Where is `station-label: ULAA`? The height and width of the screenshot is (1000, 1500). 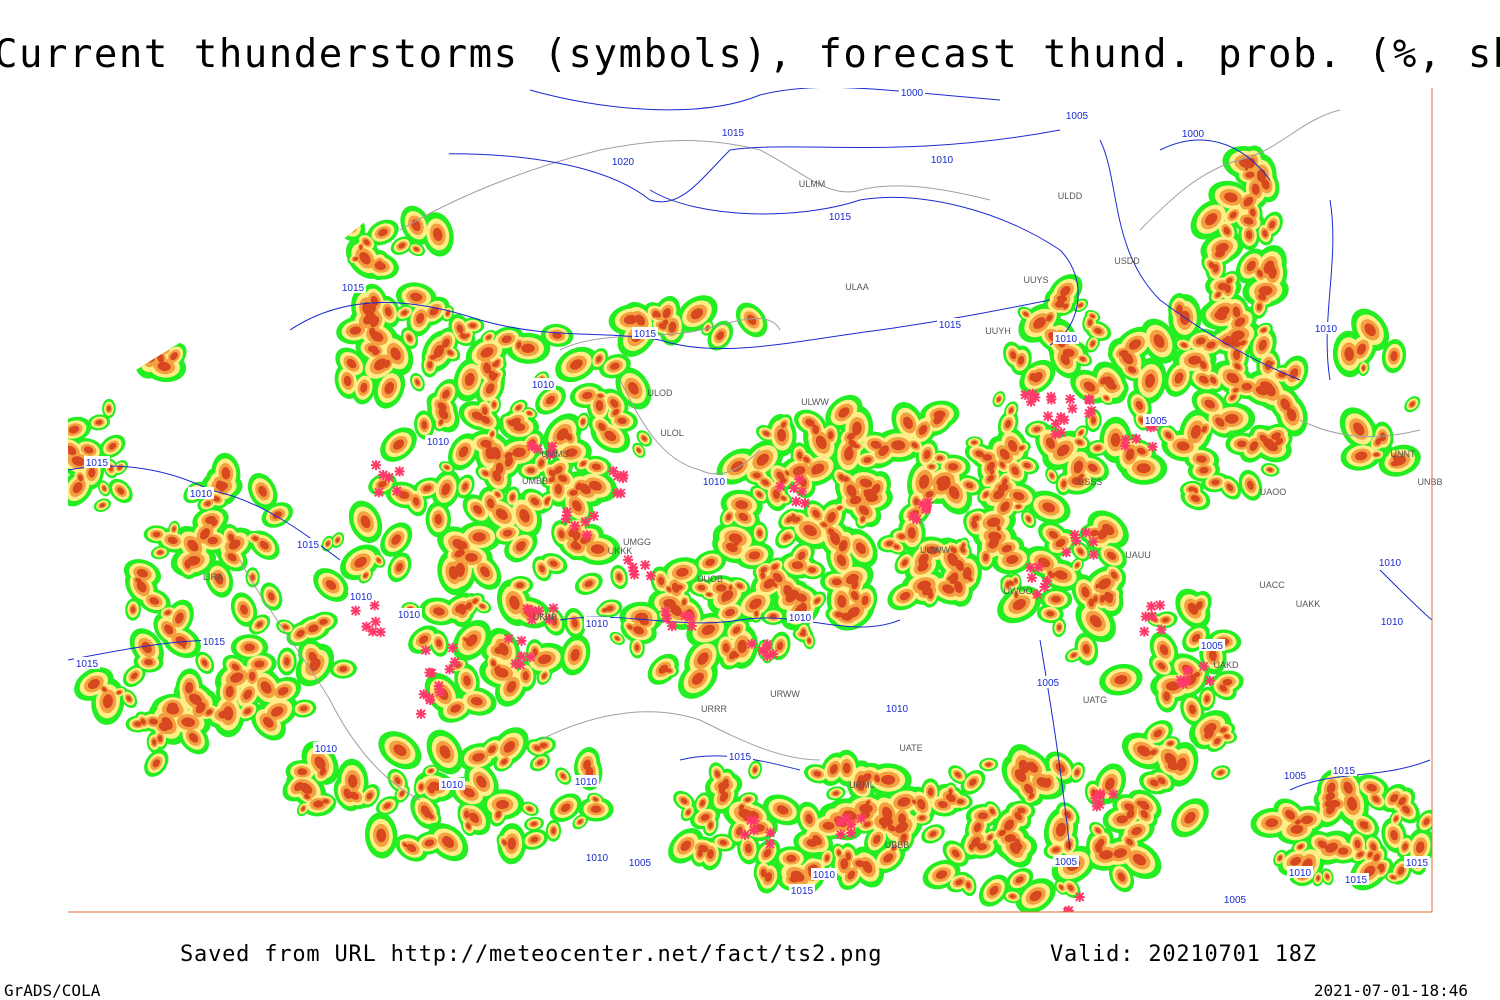 station-label: ULAA is located at coordinates (857, 287).